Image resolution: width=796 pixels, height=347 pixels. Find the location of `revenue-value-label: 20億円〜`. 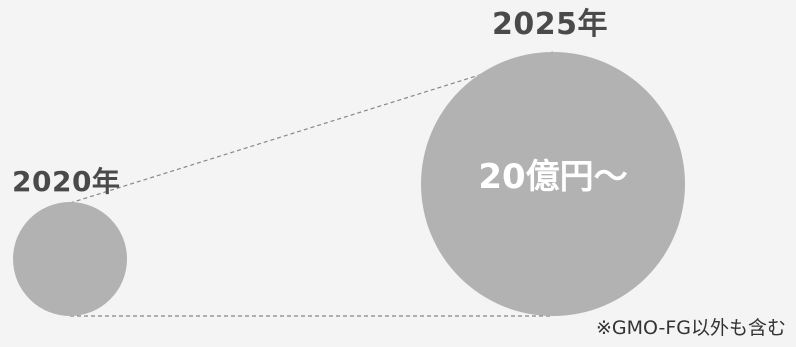

revenue-value-label: 20億円〜 is located at coordinates (553, 177).